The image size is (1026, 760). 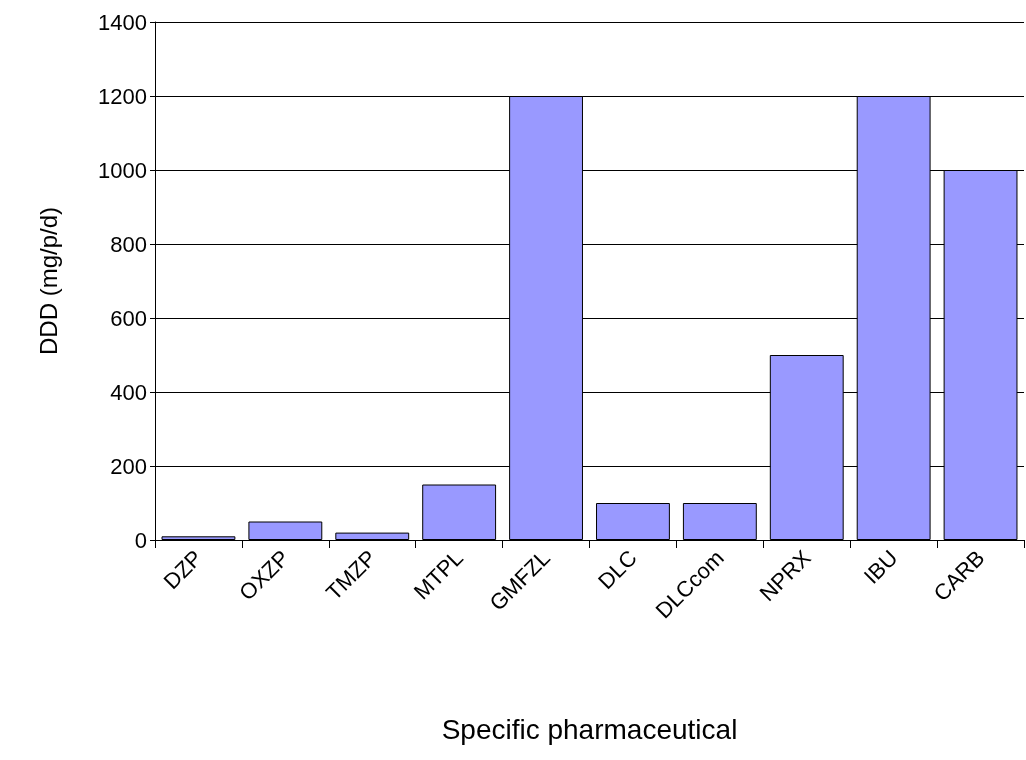 What do you see at coordinates (880, 567) in the screenshot?
I see `x-tick-label: IBU` at bounding box center [880, 567].